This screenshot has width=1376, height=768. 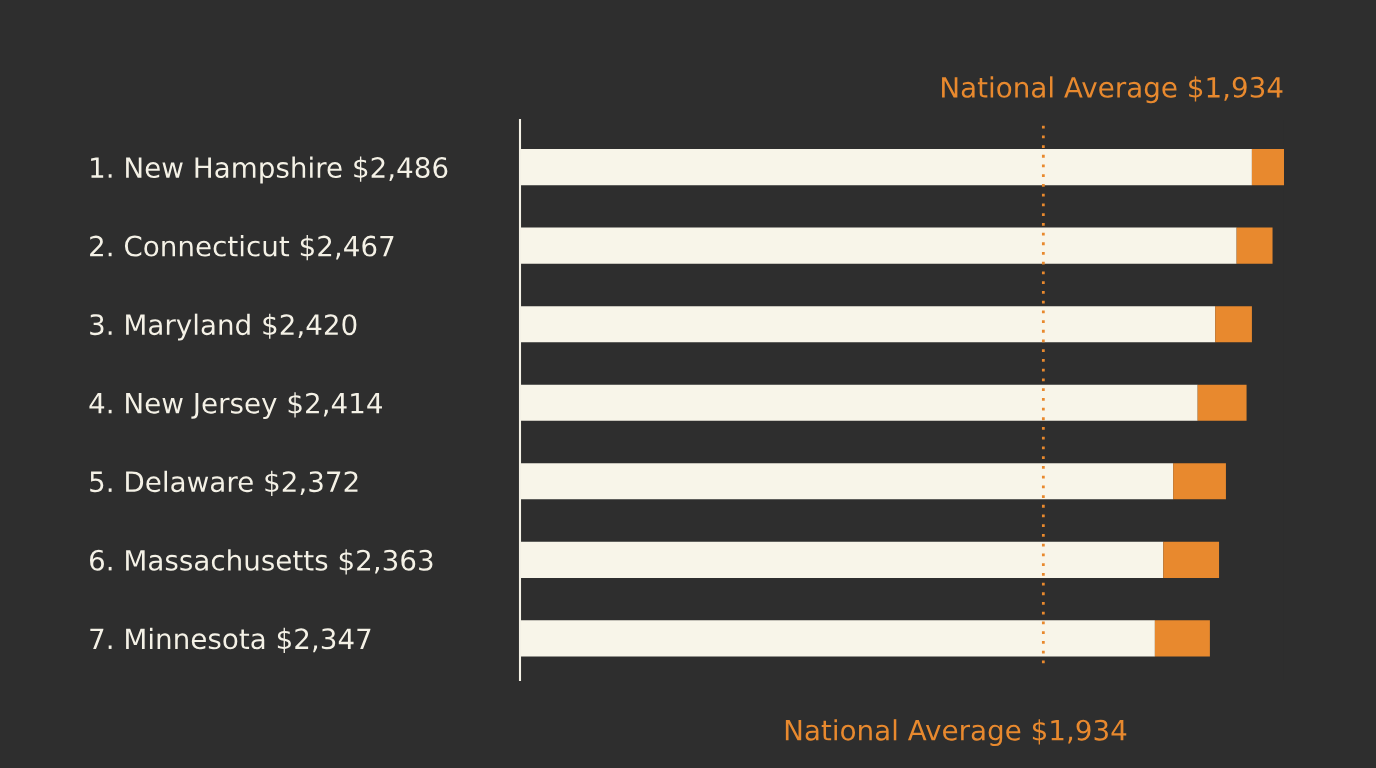 What do you see at coordinates (956, 733) in the screenshot?
I see `text: National Average $1,934` at bounding box center [956, 733].